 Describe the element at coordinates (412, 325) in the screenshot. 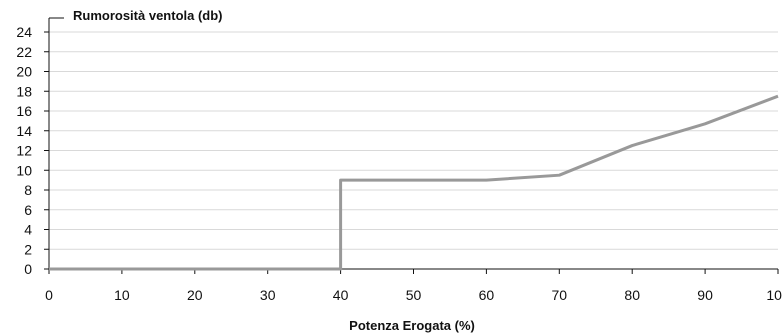

I see `x-axis-title: Potenza Erogata (%)` at that location.